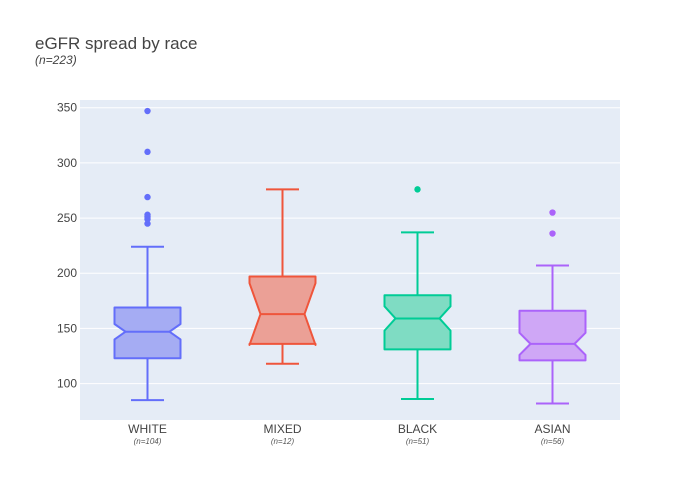  Describe the element at coordinates (147, 429) in the screenshot. I see `x-tick-label: WHITE` at that location.